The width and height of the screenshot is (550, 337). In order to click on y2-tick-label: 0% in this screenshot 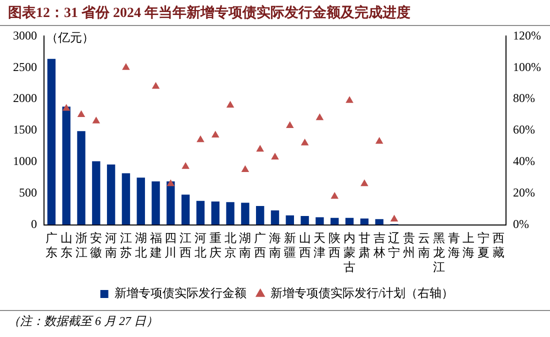, I will do `click(521, 223)`.